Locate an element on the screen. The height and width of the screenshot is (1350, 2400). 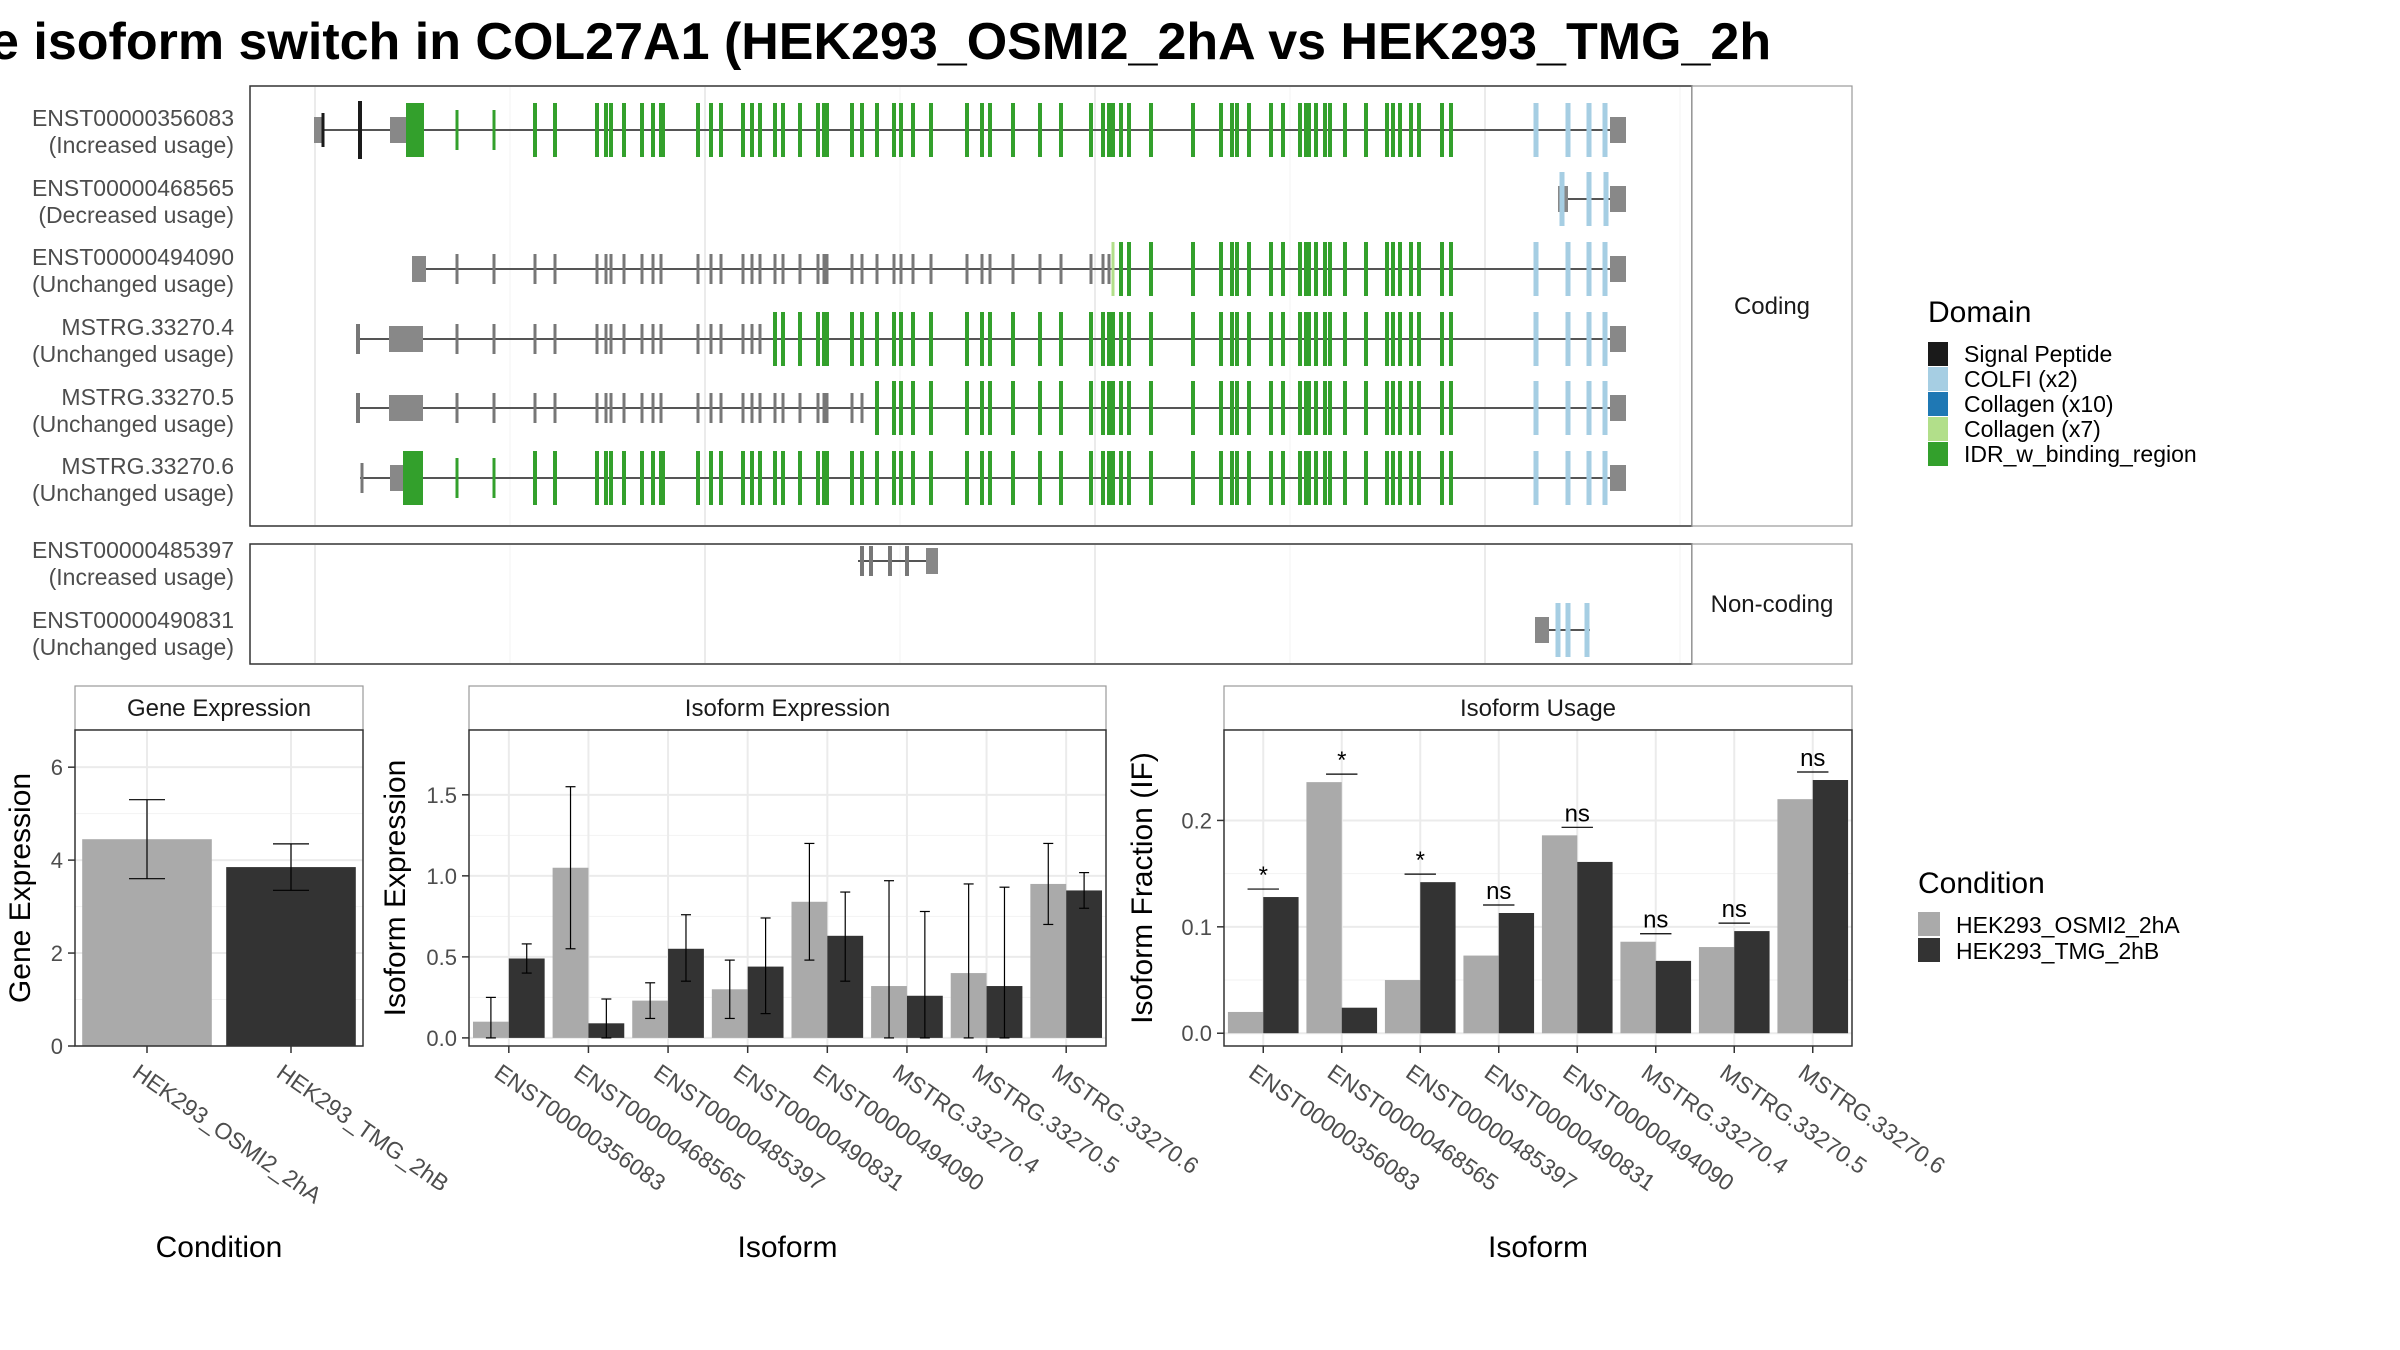
condition-legend-title: Condition is located at coordinates (1981, 883).